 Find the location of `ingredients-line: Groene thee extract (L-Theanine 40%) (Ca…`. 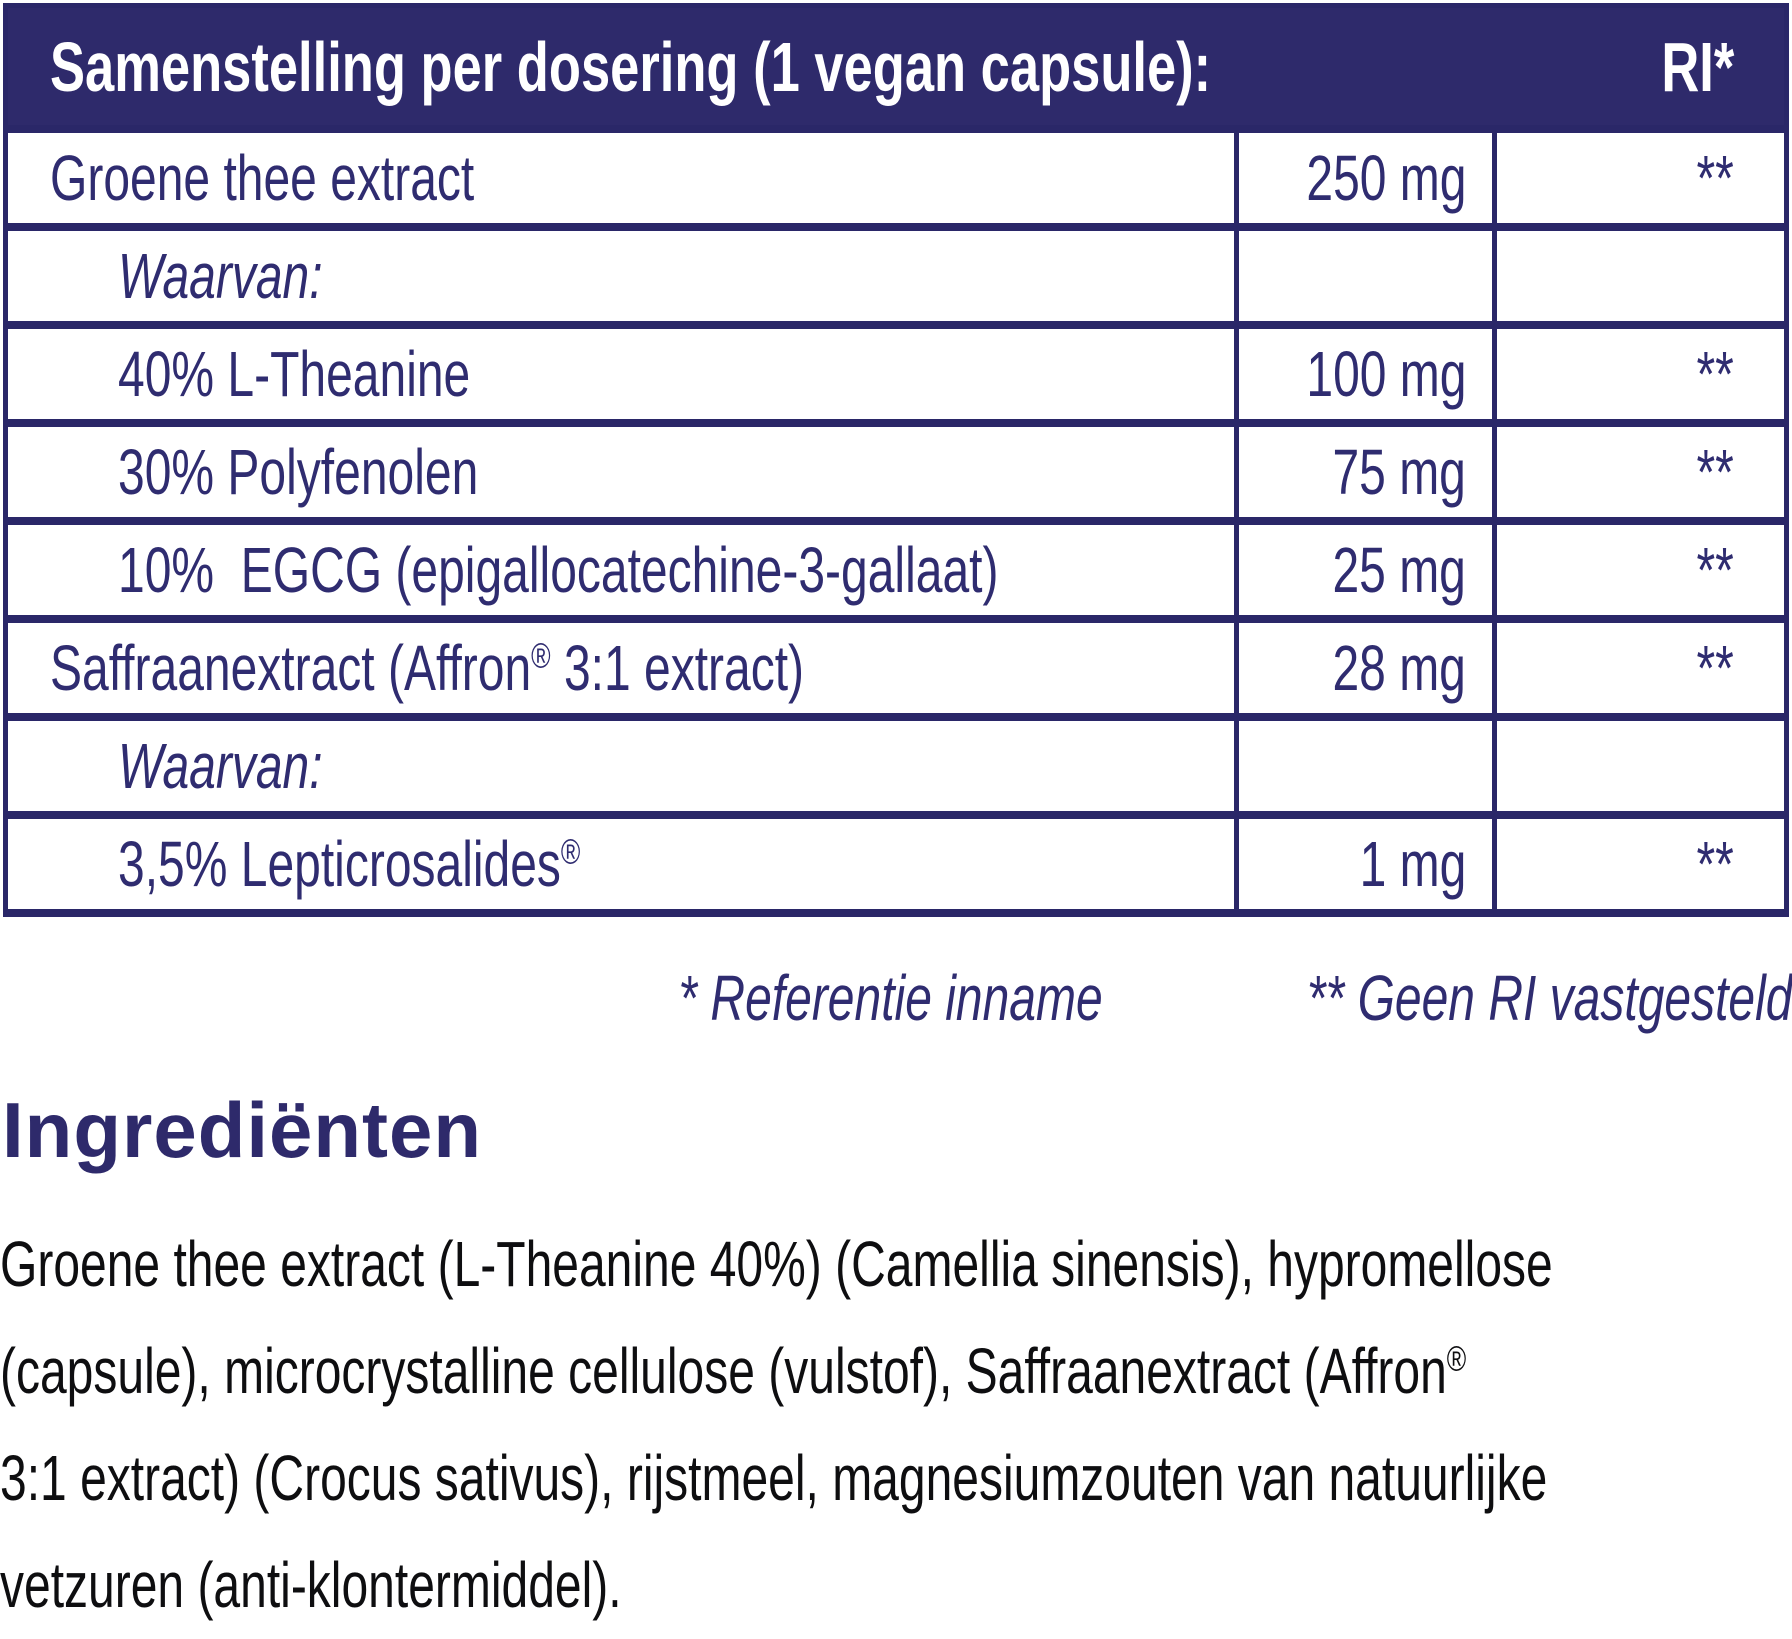

ingredients-line: Groene thee extract (L-Theanine 40%) (Ca… is located at coordinates (776, 1264).